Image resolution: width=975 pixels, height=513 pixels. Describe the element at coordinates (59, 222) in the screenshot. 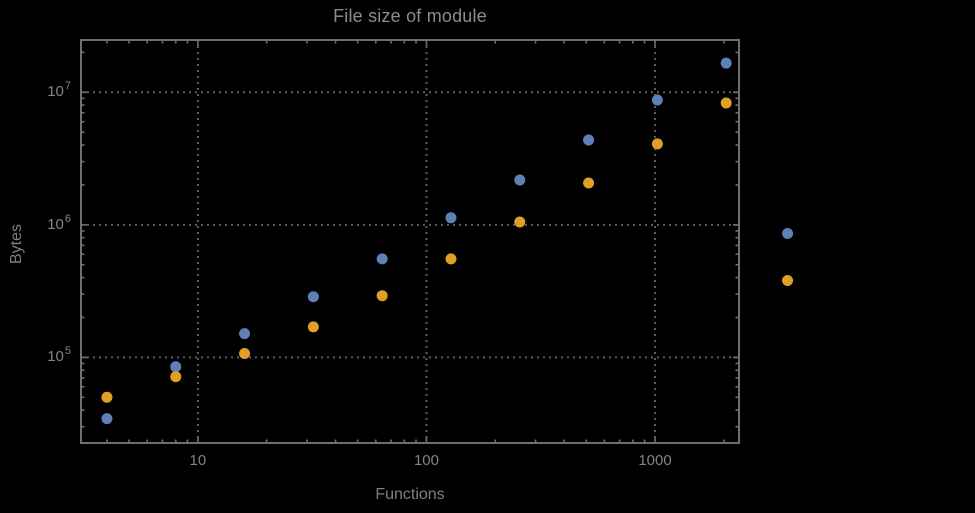

I see `y-tick-label: 10⁶` at that location.